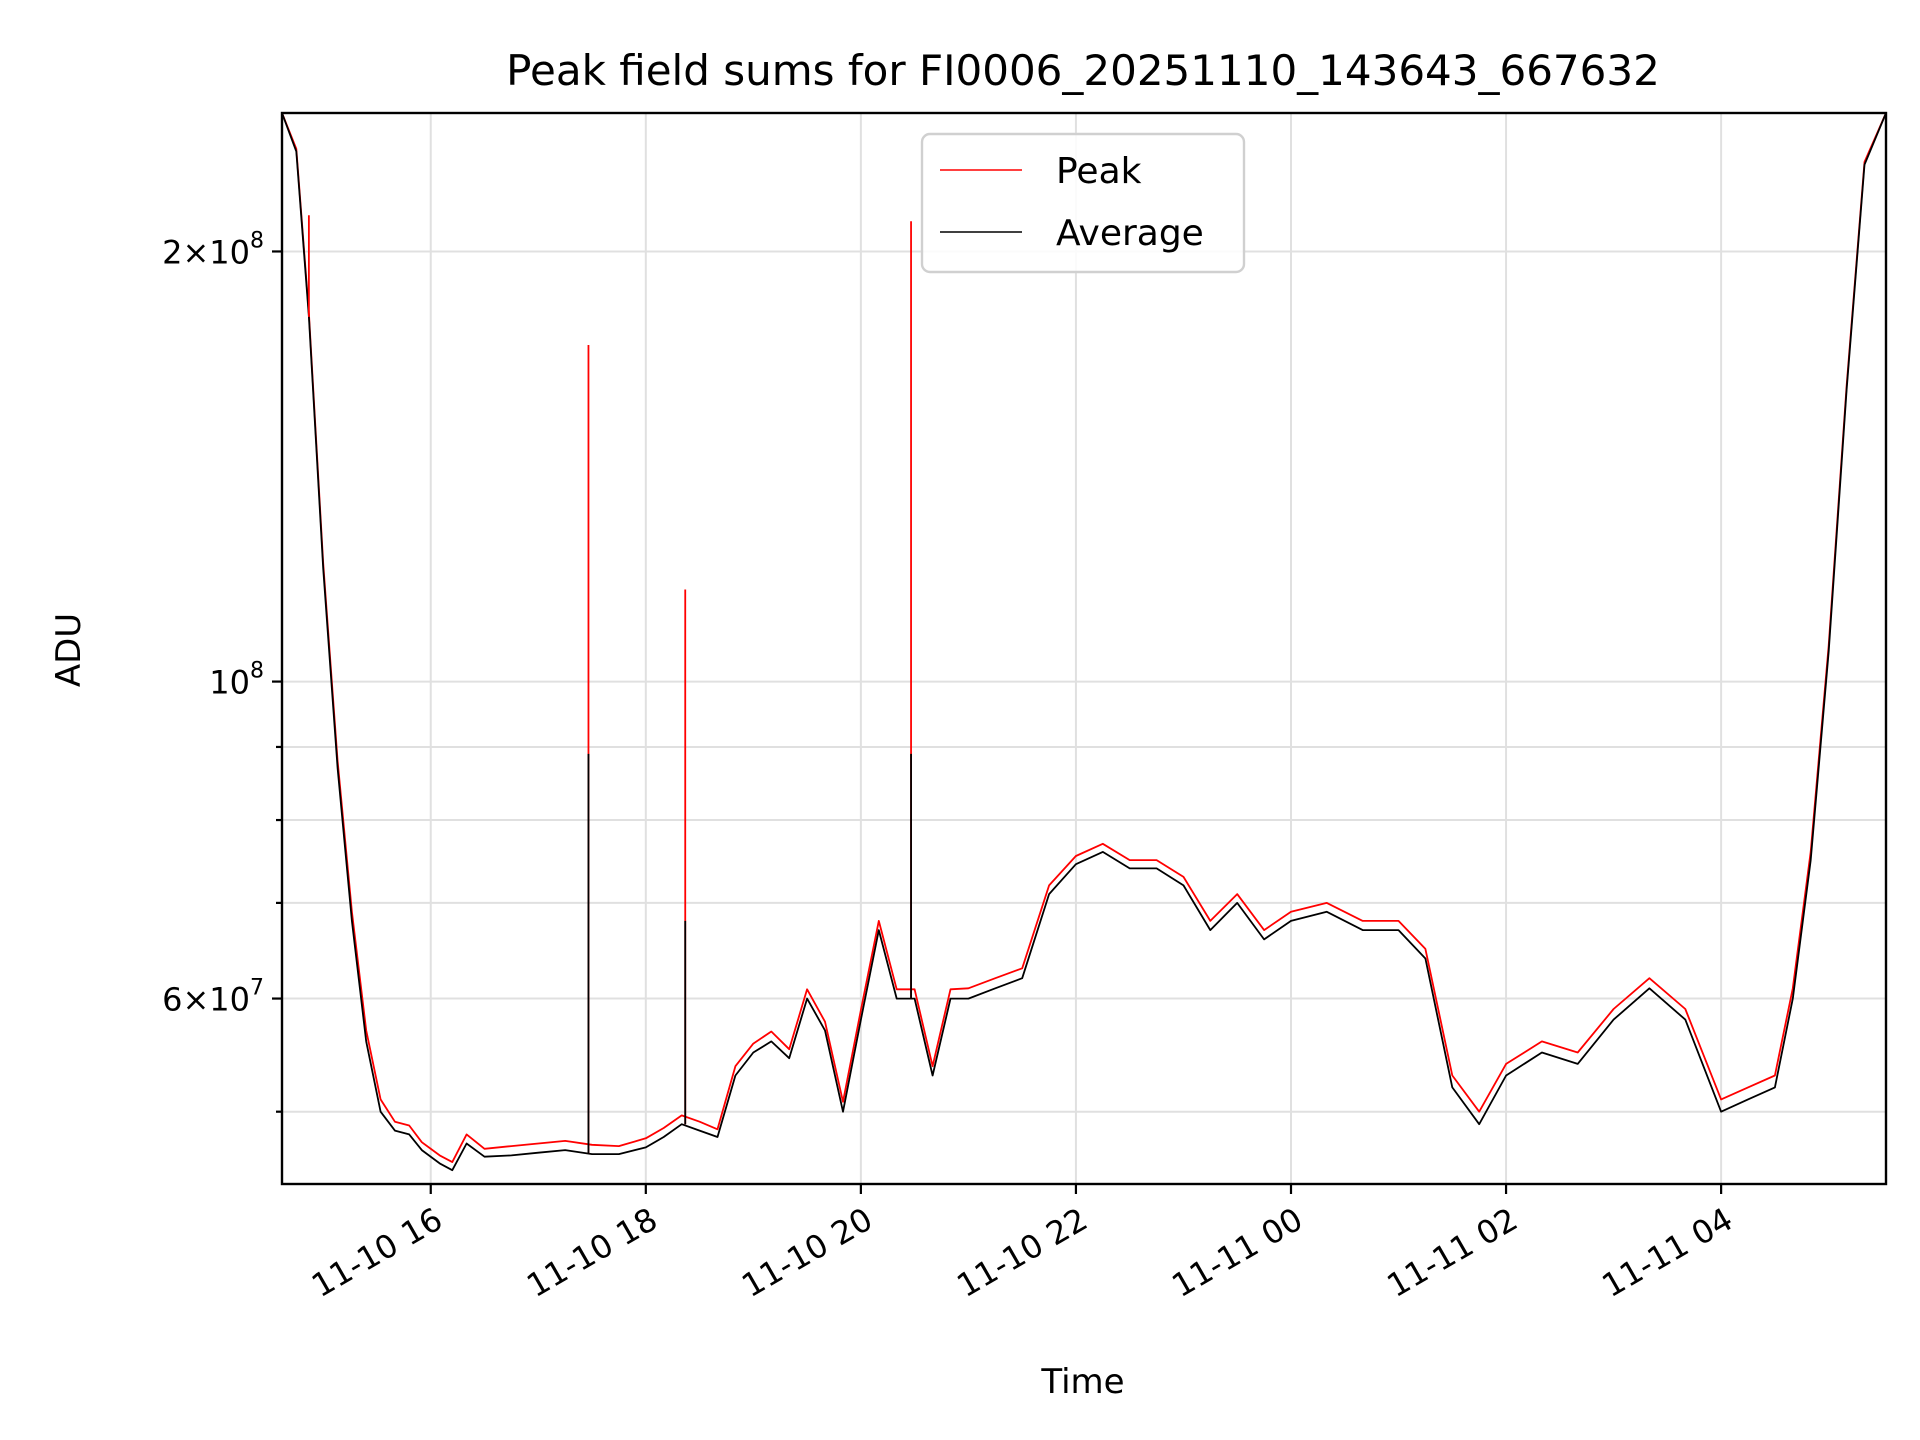 The height and width of the screenshot is (1440, 1920). I want to click on y-axis: 2×108 108 6×107, so click(222, 670).